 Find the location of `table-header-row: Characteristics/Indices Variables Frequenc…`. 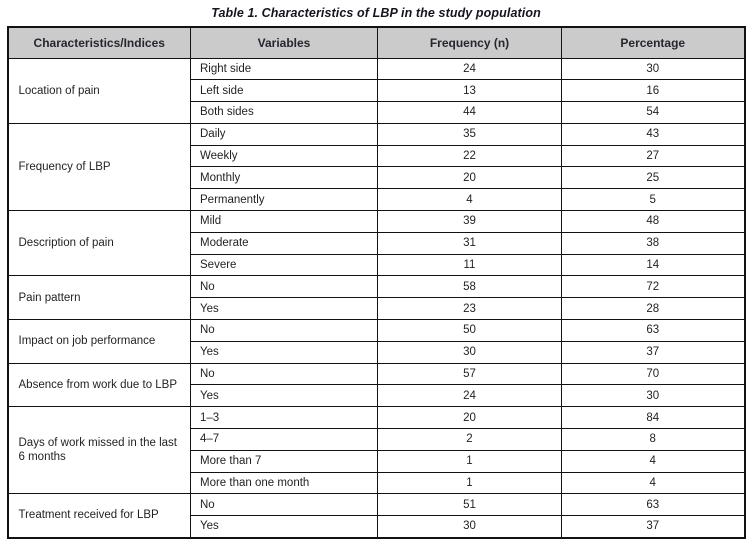

table-header-row: Characteristics/Indices Variables Frequenc… is located at coordinates (376, 42).